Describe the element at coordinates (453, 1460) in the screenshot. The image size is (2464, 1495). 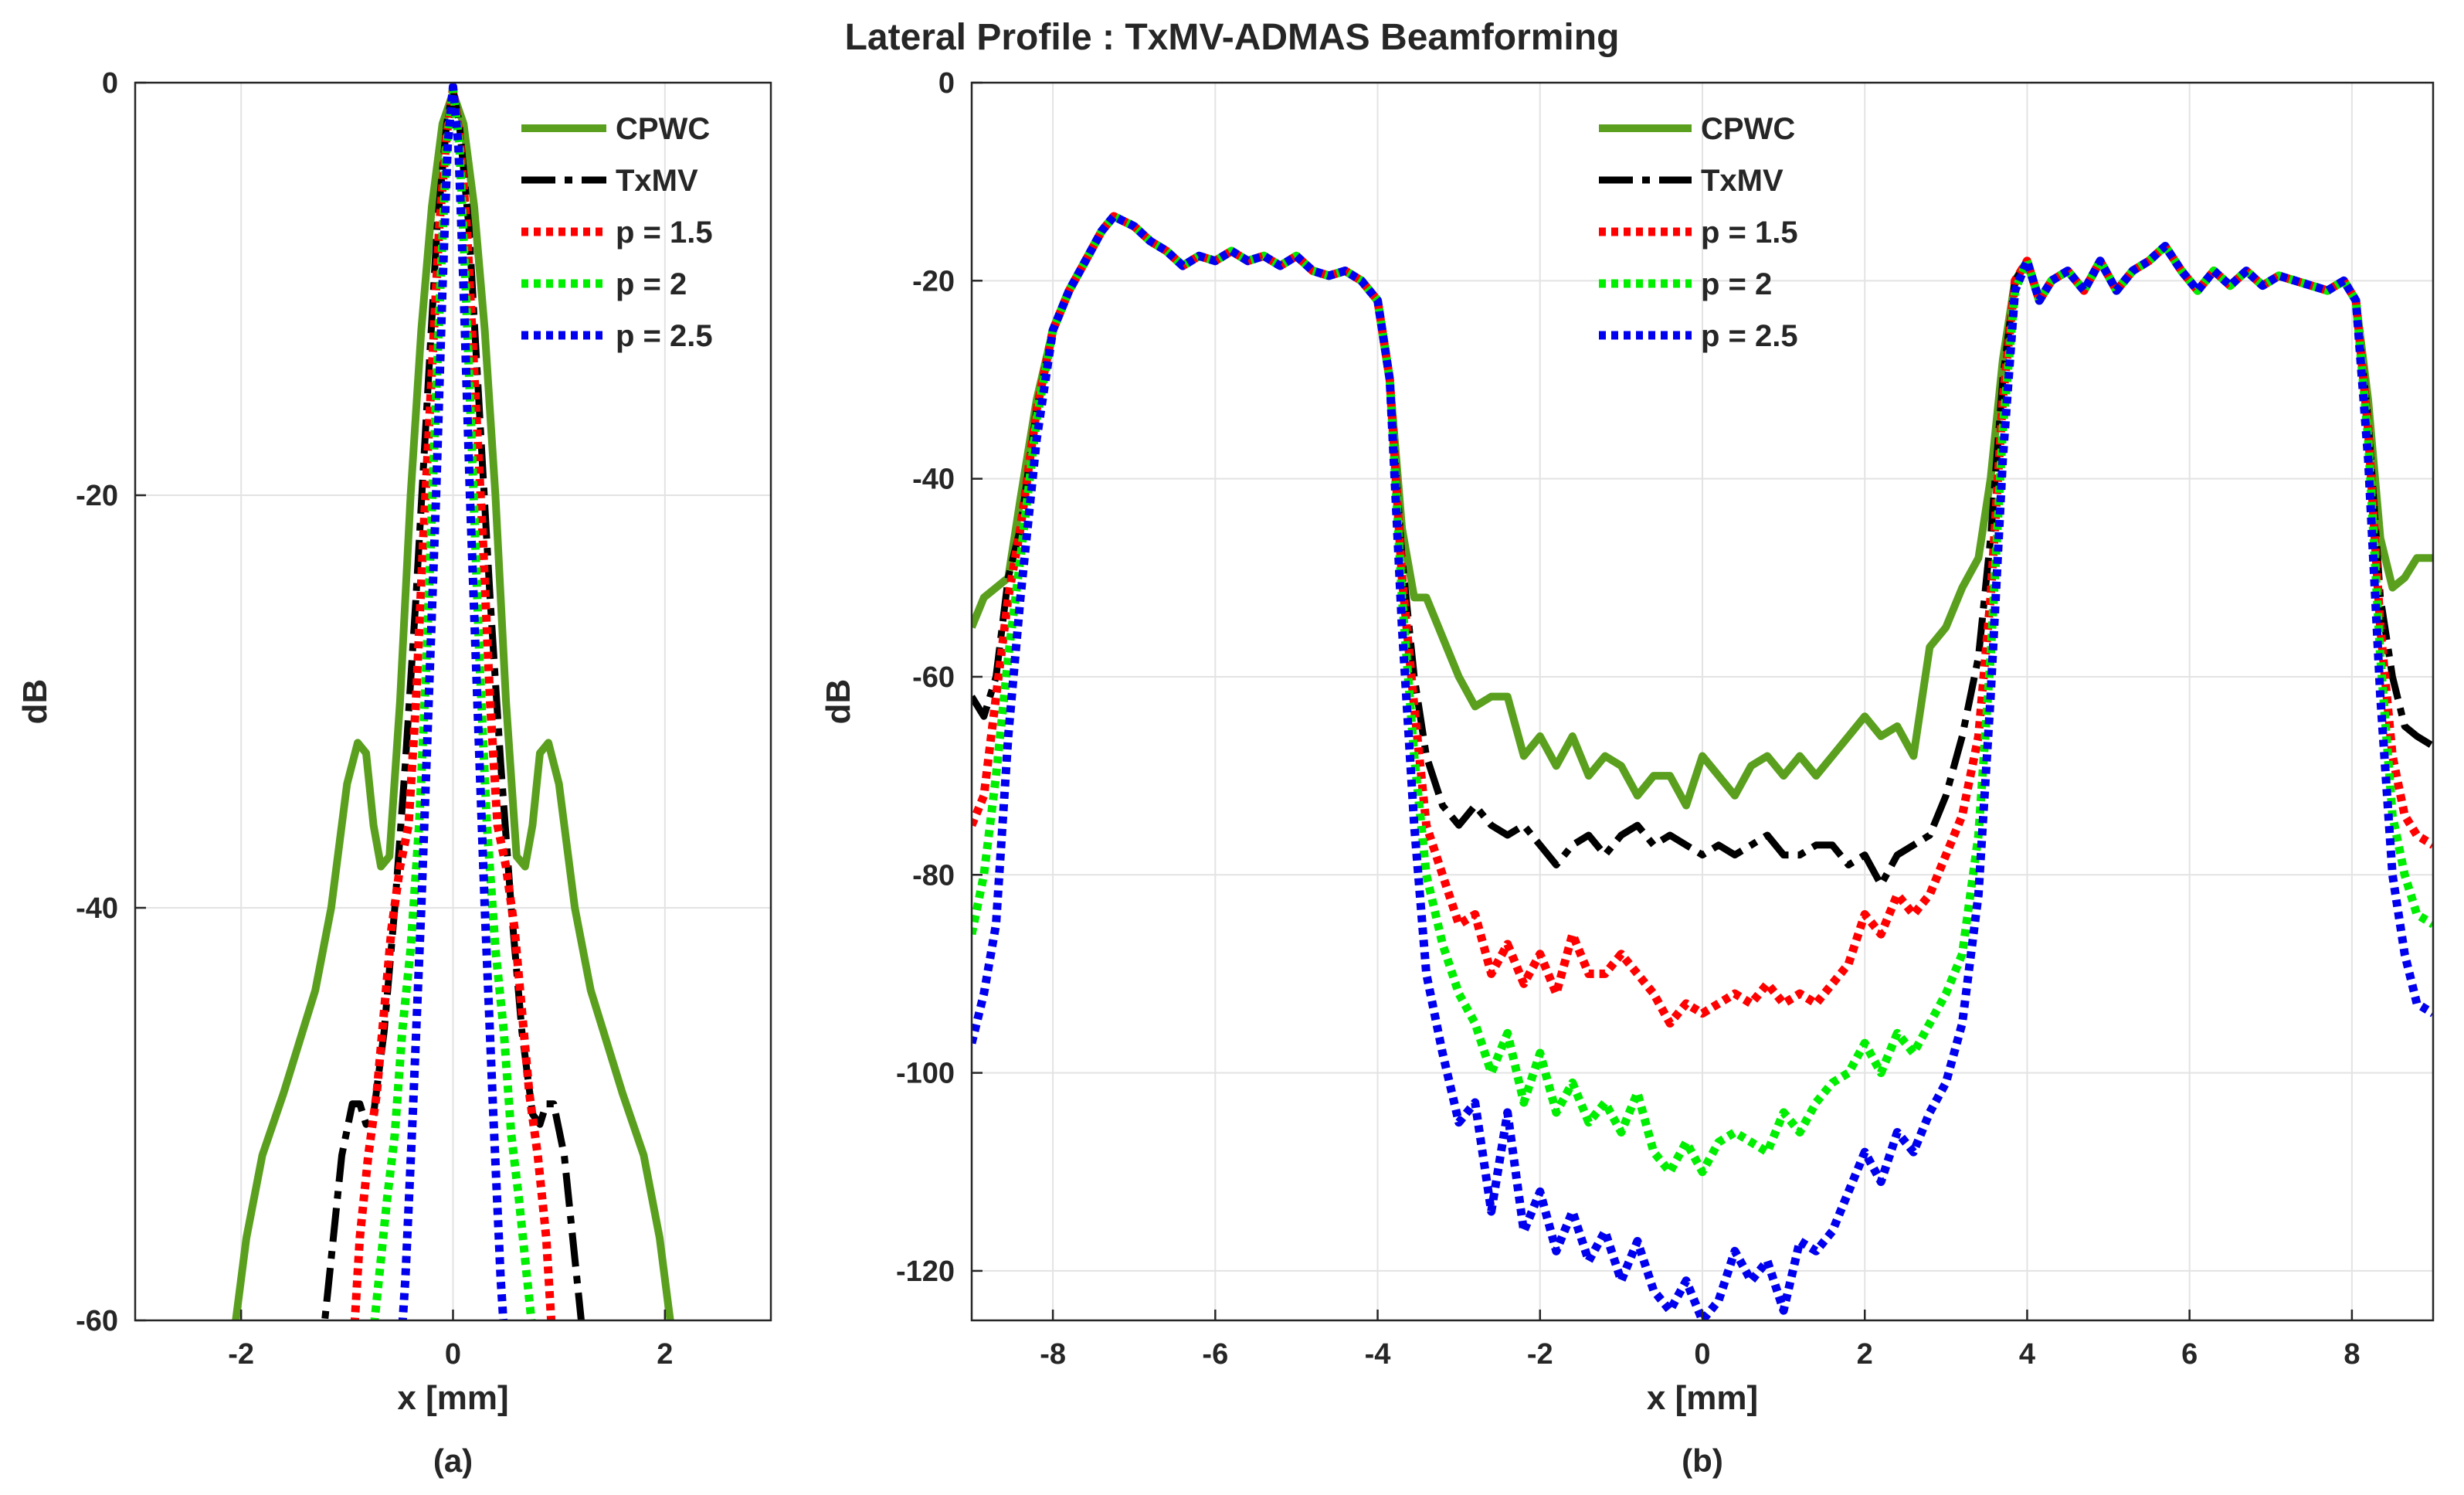
I see `panel-label: (a)` at that location.